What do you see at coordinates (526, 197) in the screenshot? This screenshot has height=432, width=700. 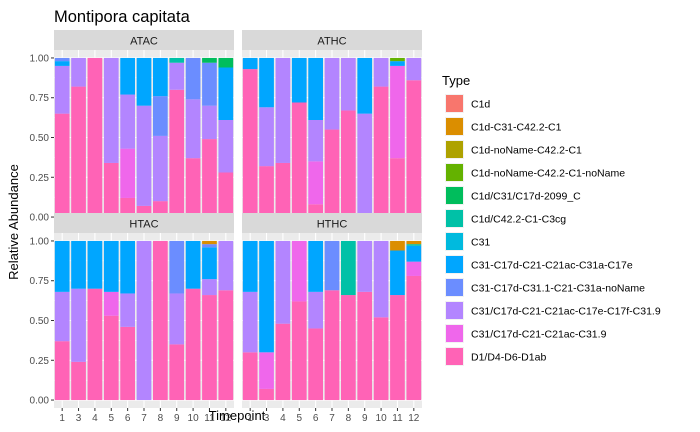 I see `legend-label: C1d/C31/C17d-2099_C` at bounding box center [526, 197].